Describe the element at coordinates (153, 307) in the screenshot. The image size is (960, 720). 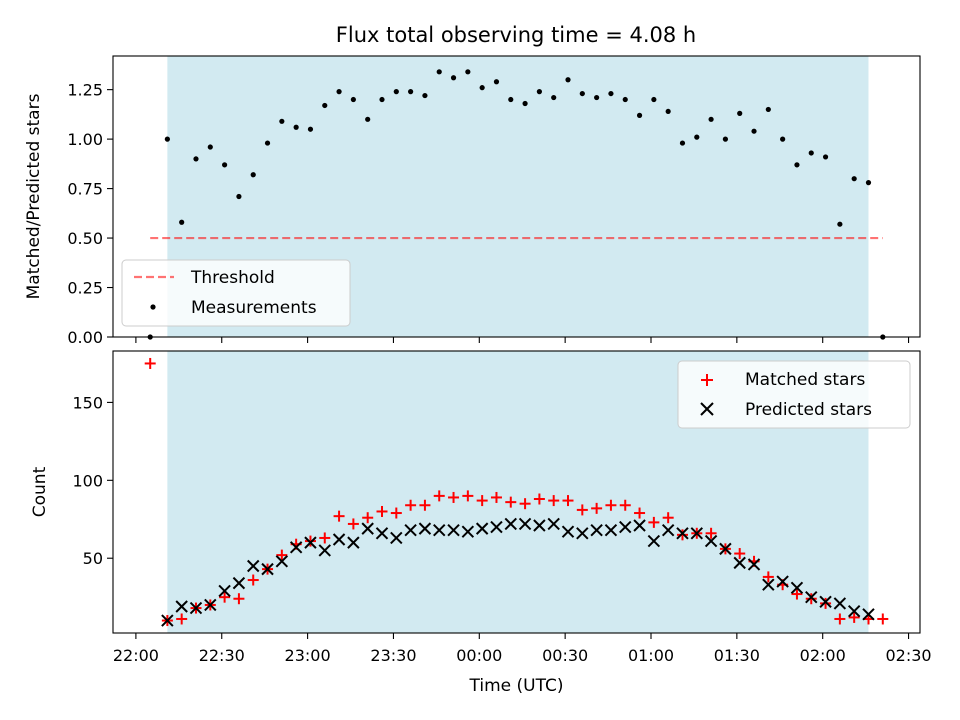
I see `measurements-legend-swatch` at that location.